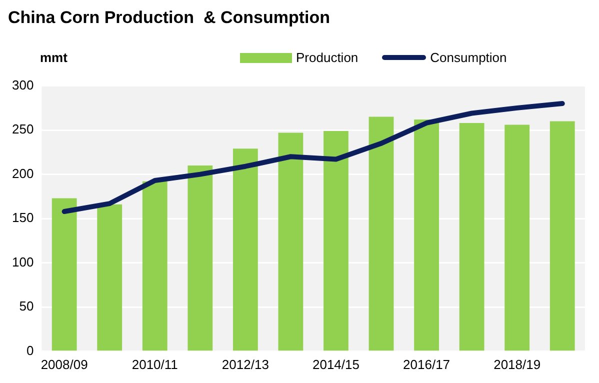  What do you see at coordinates (245, 364) in the screenshot?
I see `x-tick-label: 2012/13` at bounding box center [245, 364].